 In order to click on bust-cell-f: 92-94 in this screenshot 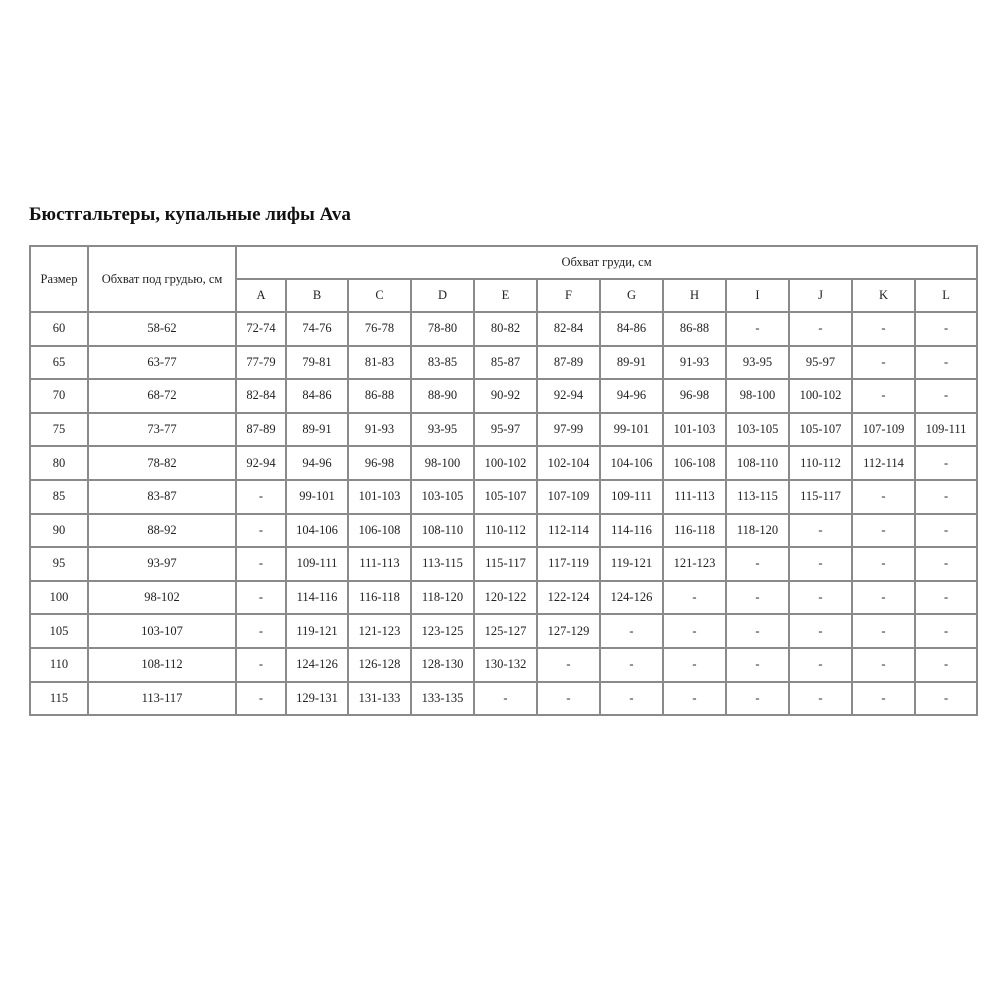, I will do `click(568, 396)`.